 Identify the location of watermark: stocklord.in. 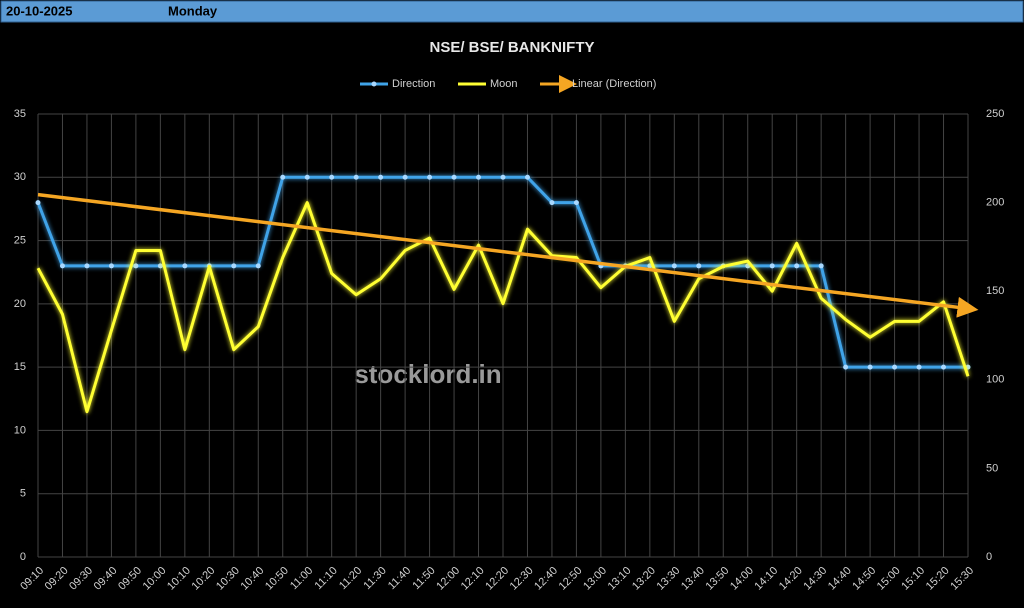
(427, 374).